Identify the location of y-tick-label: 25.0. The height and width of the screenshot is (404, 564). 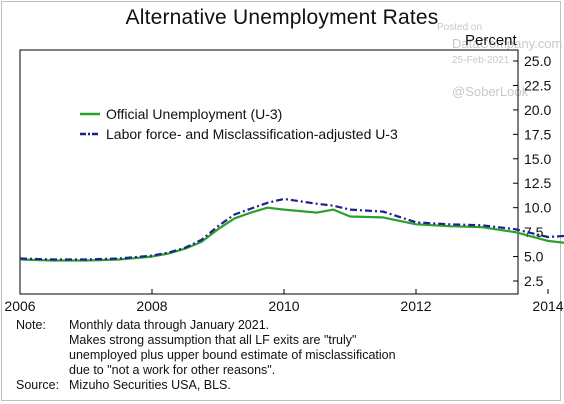
(537, 61).